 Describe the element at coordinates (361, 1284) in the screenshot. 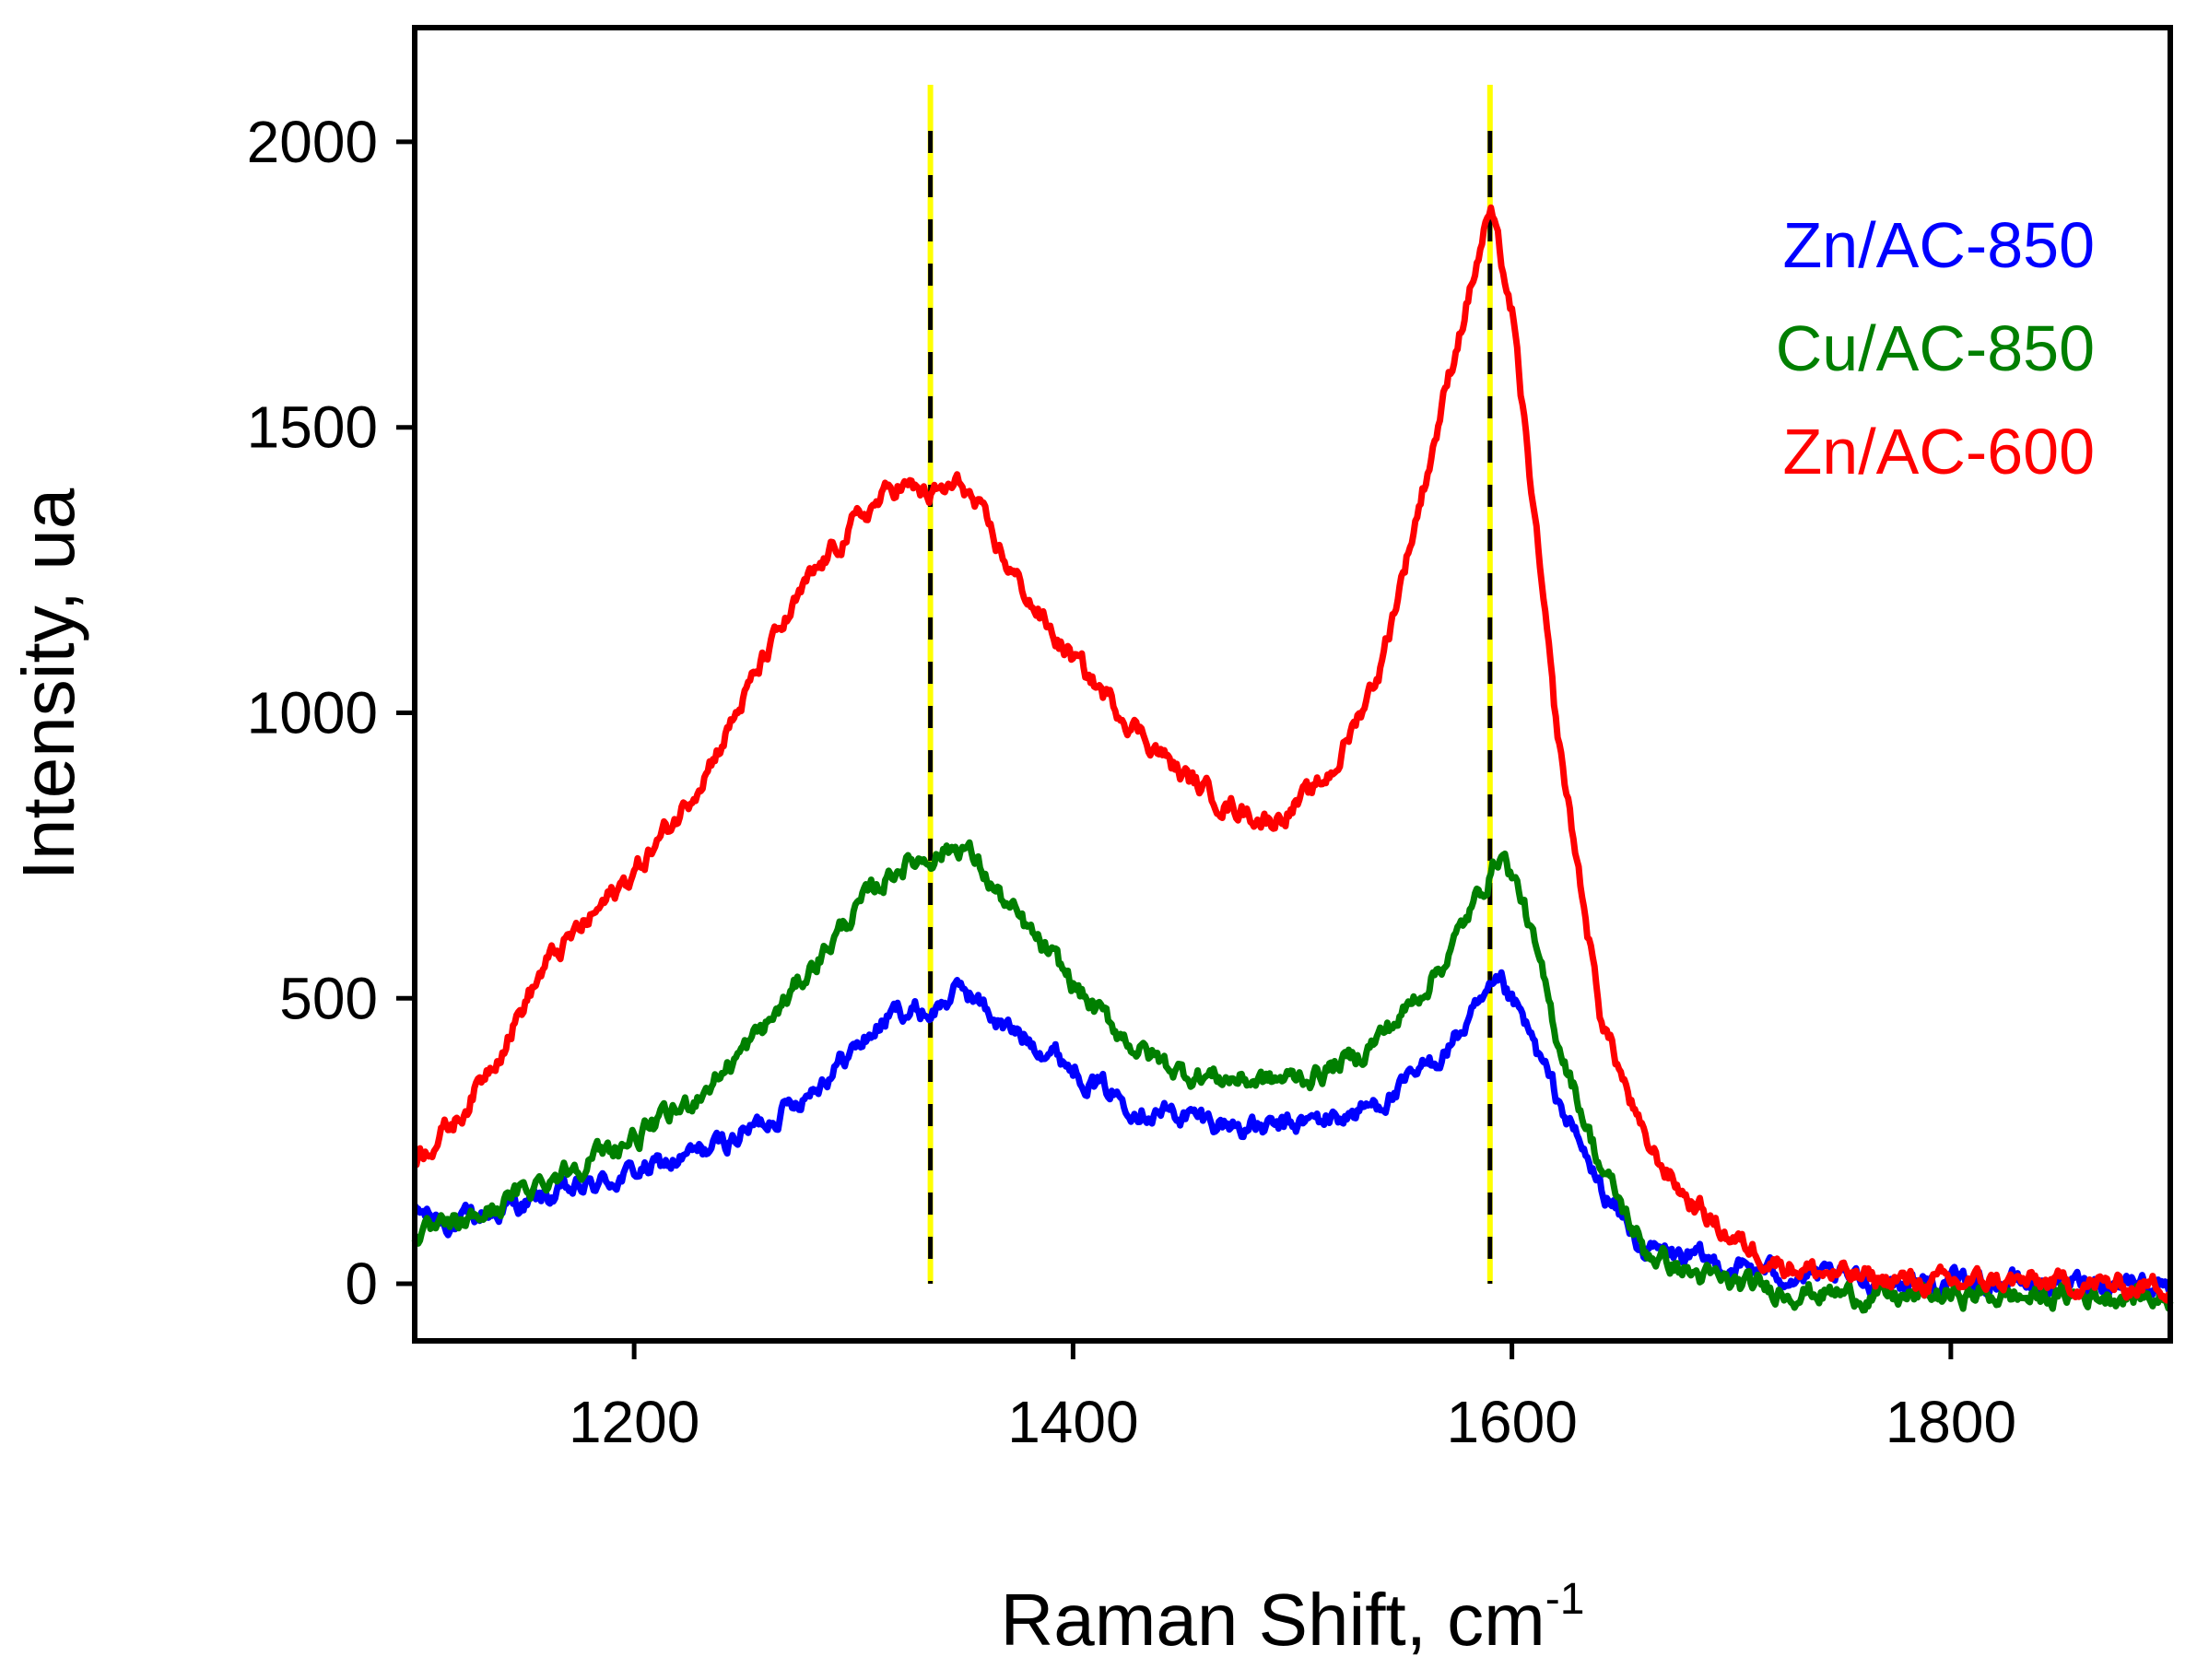

I see `y-tick-label: 0` at that location.